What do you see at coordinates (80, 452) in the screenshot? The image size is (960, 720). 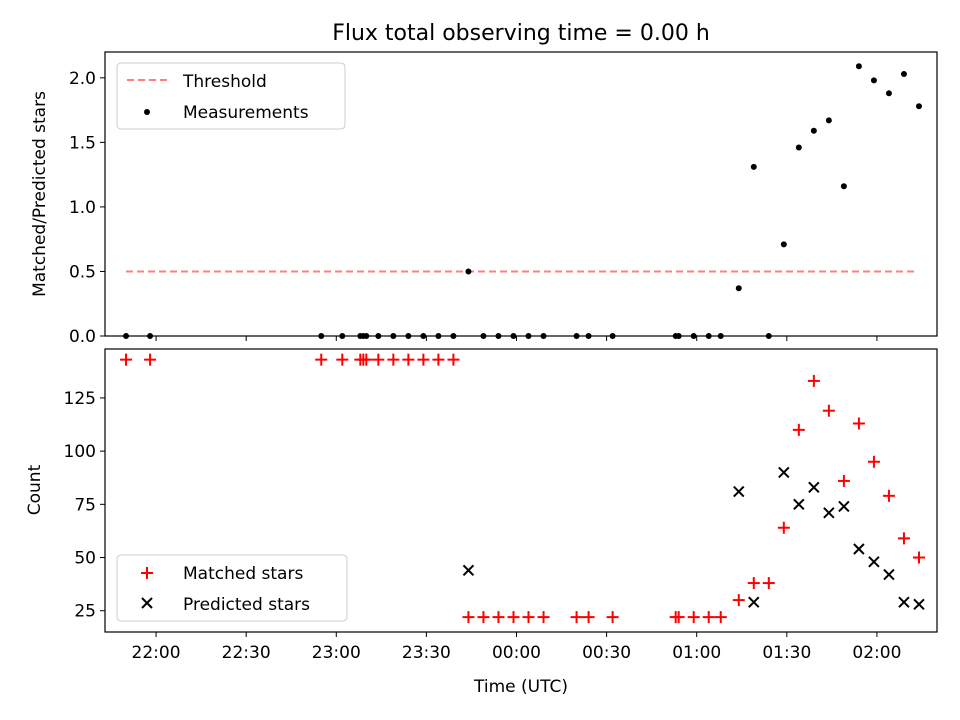 I see `y-tick-label: 100` at bounding box center [80, 452].